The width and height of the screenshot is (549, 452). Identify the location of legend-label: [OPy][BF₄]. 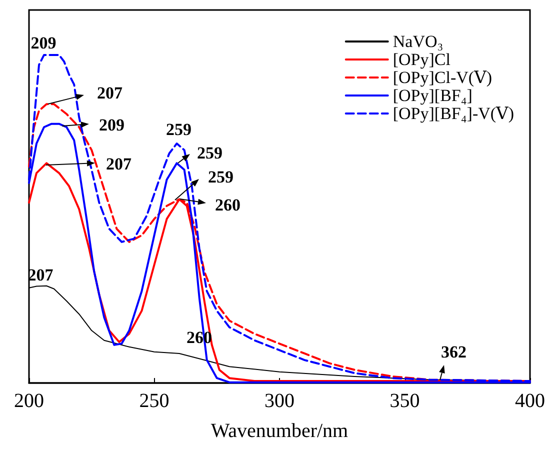
(432, 95).